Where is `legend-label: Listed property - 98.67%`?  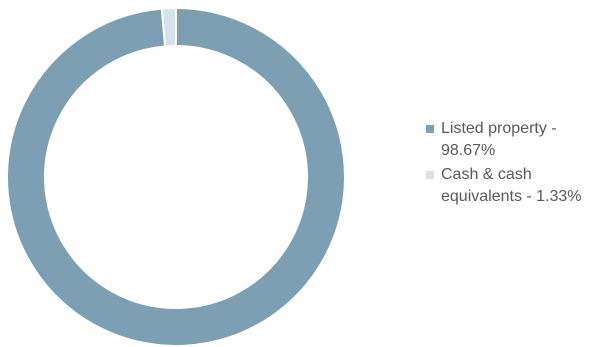 legend-label: Listed property - 98.67% is located at coordinates (499, 139).